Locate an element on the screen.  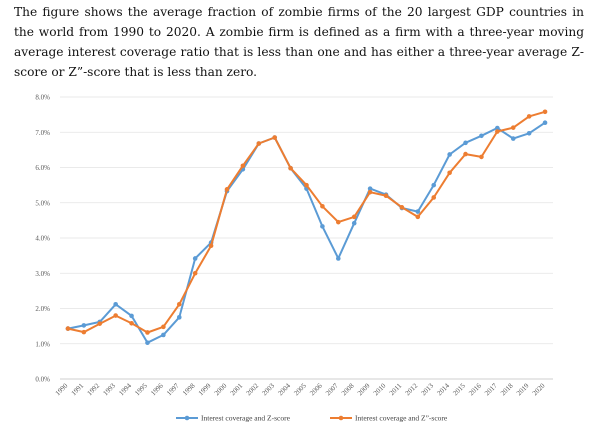
x-tick-label: 2009 is located at coordinates (364, 389).